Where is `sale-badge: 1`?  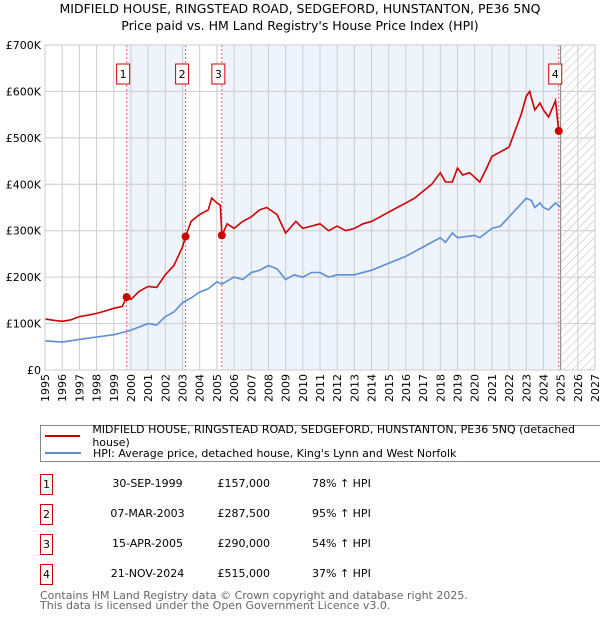 sale-badge: 1 is located at coordinates (46, 484).